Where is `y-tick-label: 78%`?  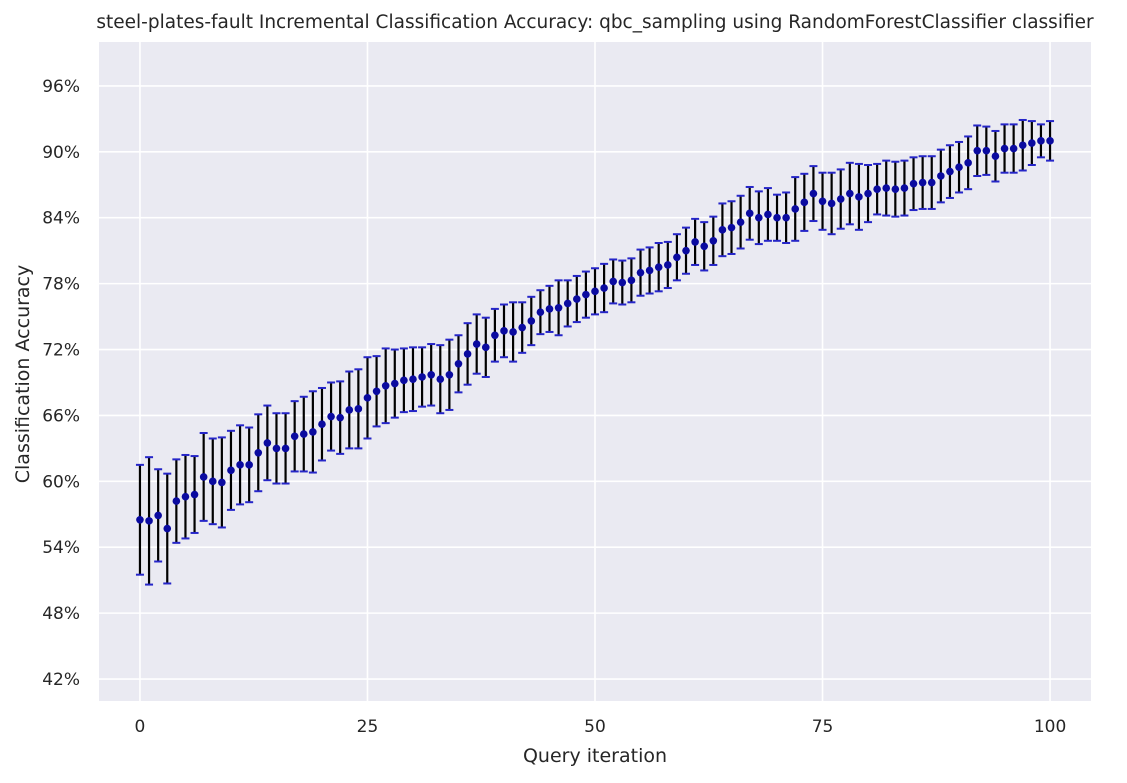 y-tick-label: 78% is located at coordinates (61, 285).